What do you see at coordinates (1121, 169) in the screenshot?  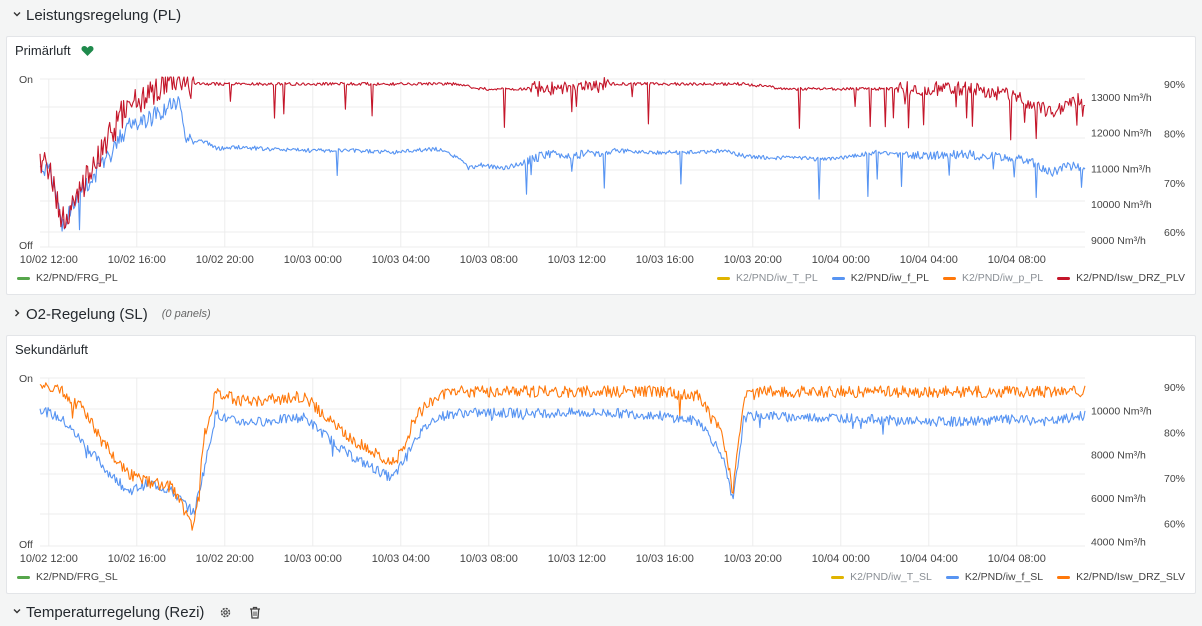 I see `y-right-tick-label: 11000 Nm³/h` at bounding box center [1121, 169].